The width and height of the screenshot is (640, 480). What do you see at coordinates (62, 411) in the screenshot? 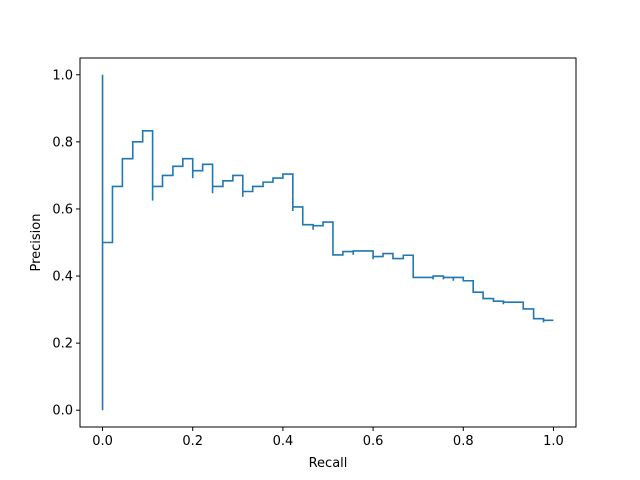
I see `y-tick-label: 0.0` at bounding box center [62, 411].